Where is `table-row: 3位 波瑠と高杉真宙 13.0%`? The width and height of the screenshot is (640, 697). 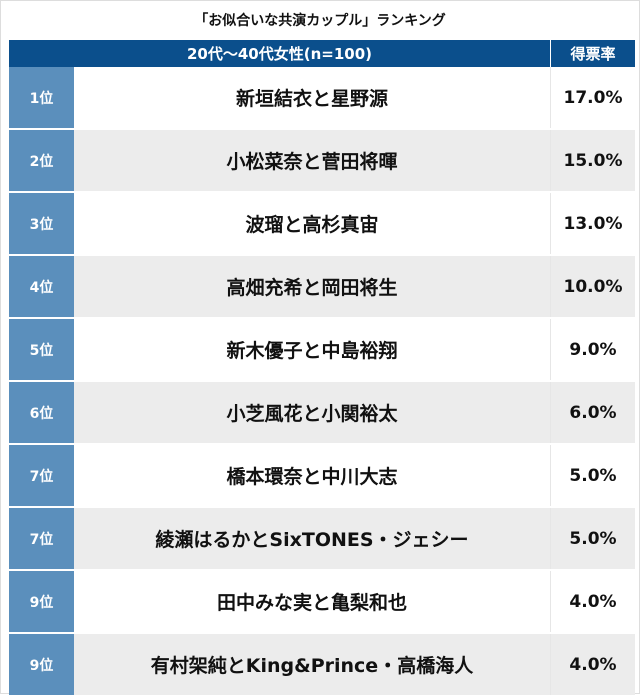 table-row: 3位 波瑠と高杉真宙 13.0% is located at coordinates (322, 224).